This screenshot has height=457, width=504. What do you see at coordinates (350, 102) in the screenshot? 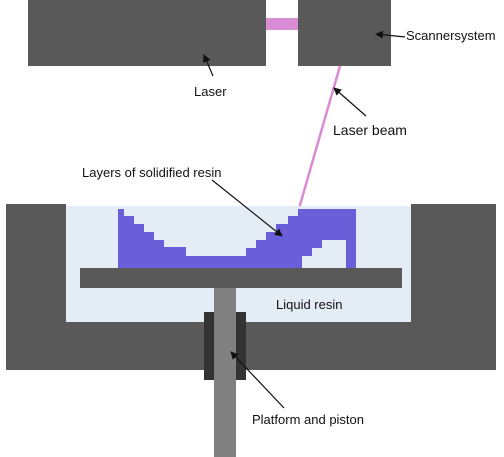
I see `laser-beam-arrow` at bounding box center [350, 102].